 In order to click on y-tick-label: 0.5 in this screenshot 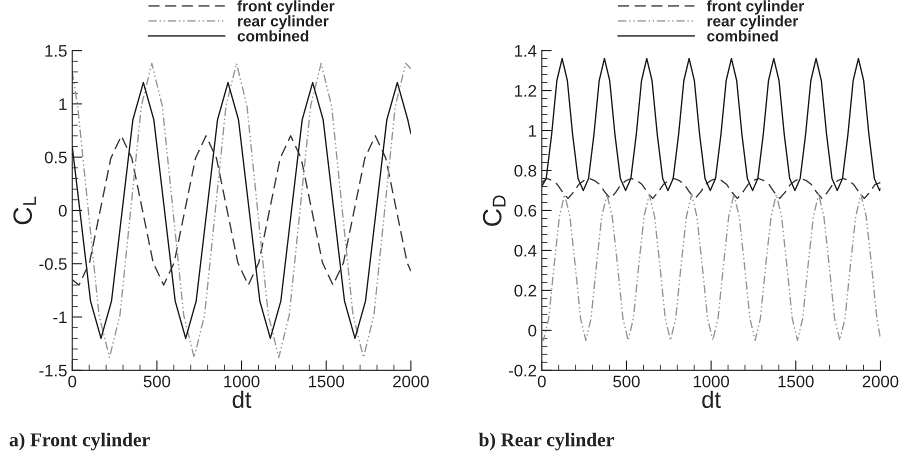, I will do `click(55, 158)`.